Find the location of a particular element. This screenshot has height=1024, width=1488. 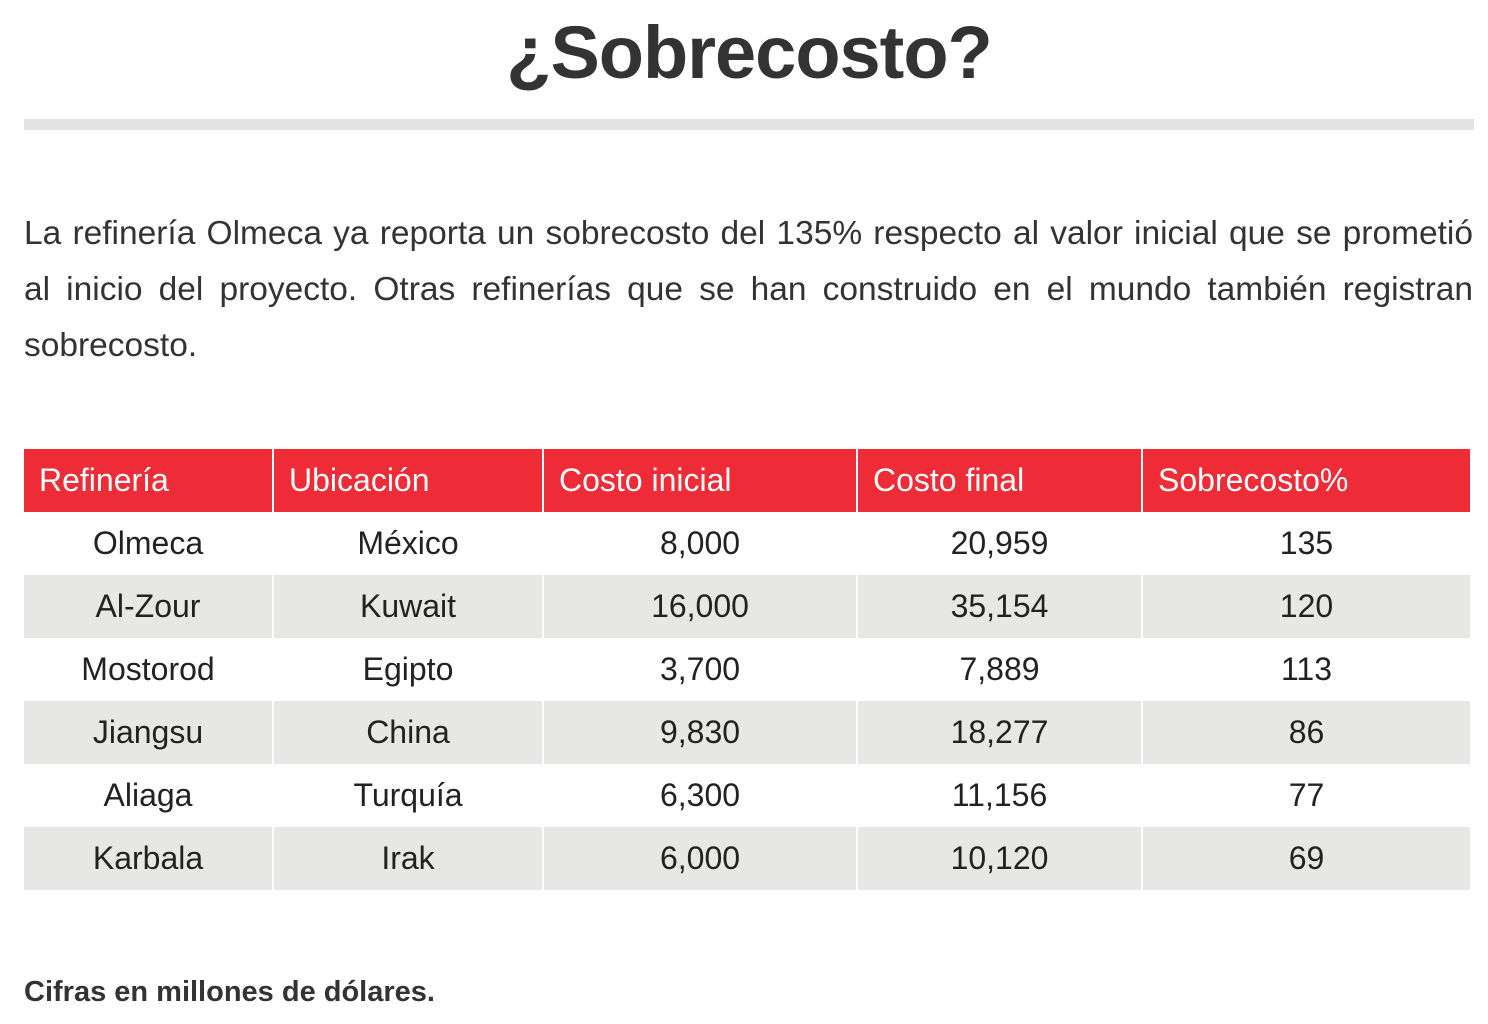

table-row: Olmeca México 8,000 20,959 135 is located at coordinates (747, 543).